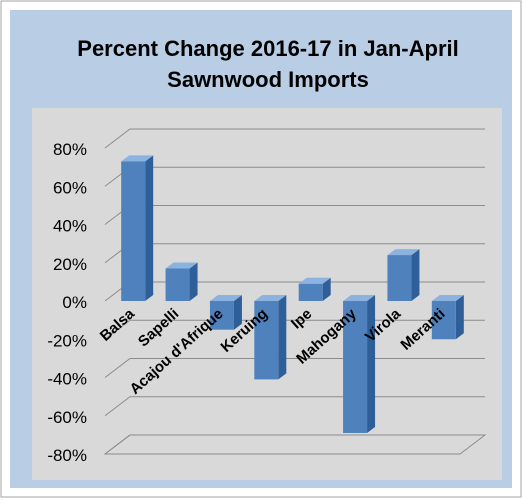 This screenshot has width=522, height=503. What do you see at coordinates (70, 187) in the screenshot?
I see `y-tick-label: 60%` at bounding box center [70, 187].